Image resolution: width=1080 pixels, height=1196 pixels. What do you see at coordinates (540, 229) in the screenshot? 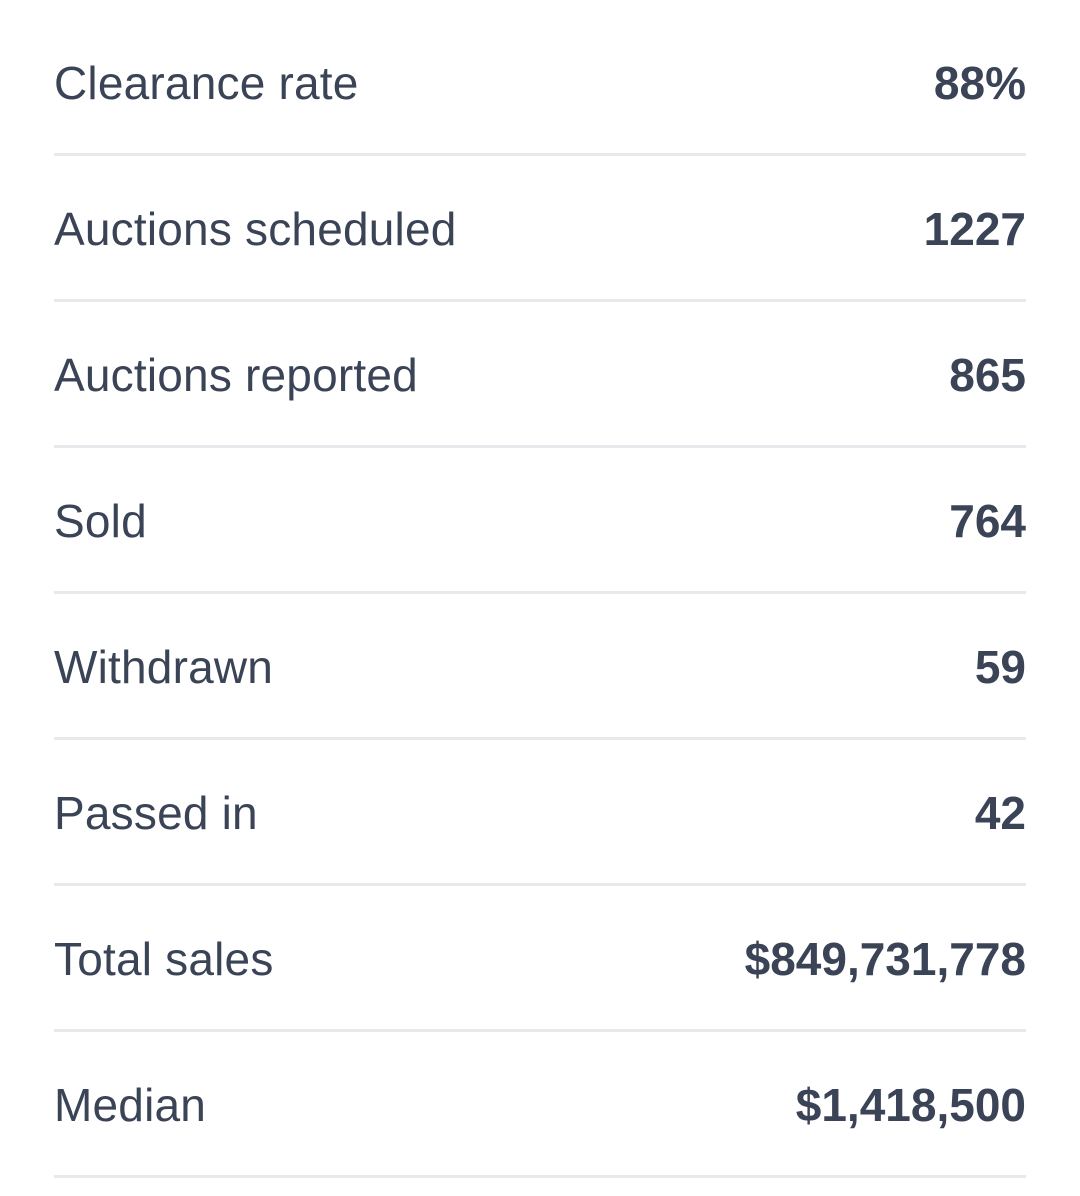
I see `stat-row-auctions-scheduled: Auctions scheduled 1227` at bounding box center [540, 229].